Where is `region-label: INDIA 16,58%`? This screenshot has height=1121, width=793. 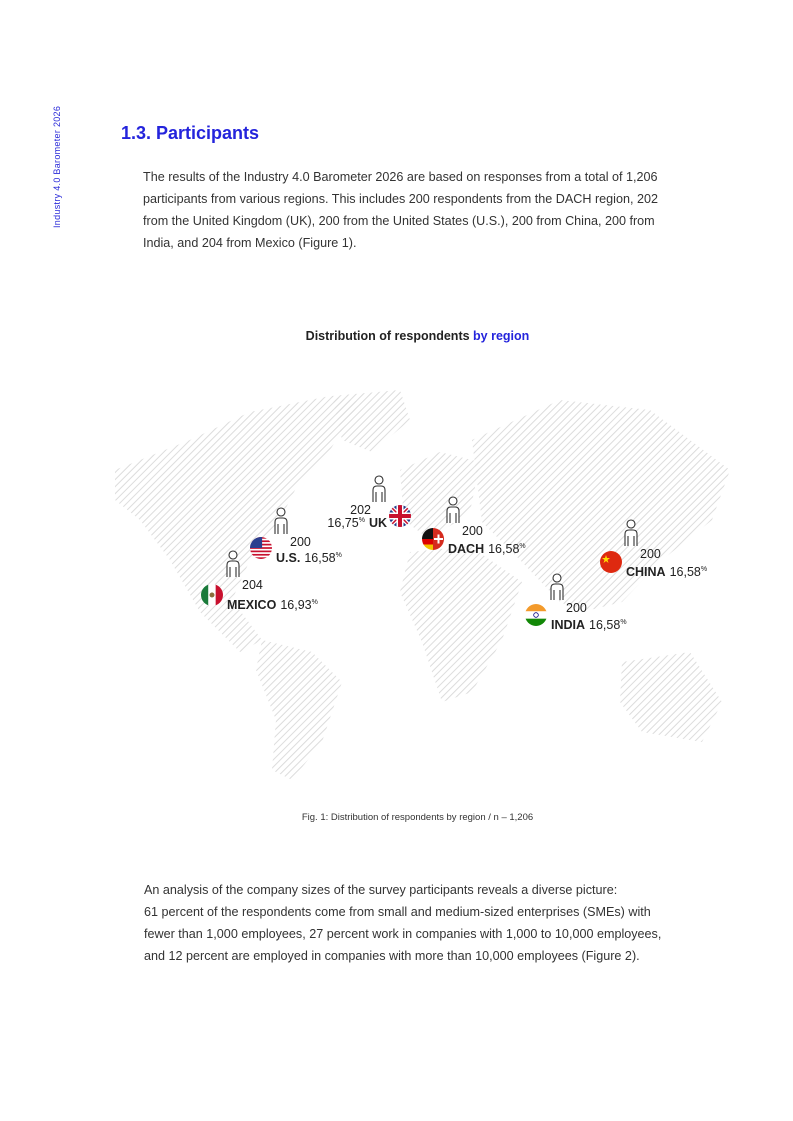 region-label: INDIA 16,58% is located at coordinates (589, 625).